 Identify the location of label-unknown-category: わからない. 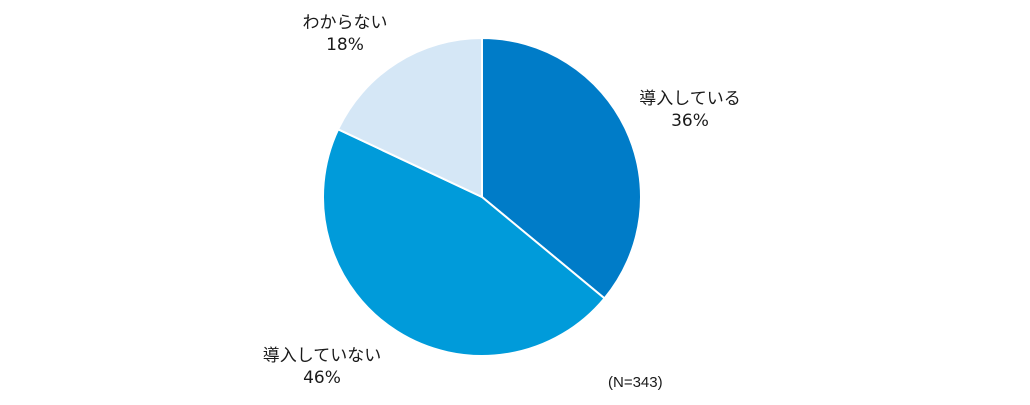
(345, 23).